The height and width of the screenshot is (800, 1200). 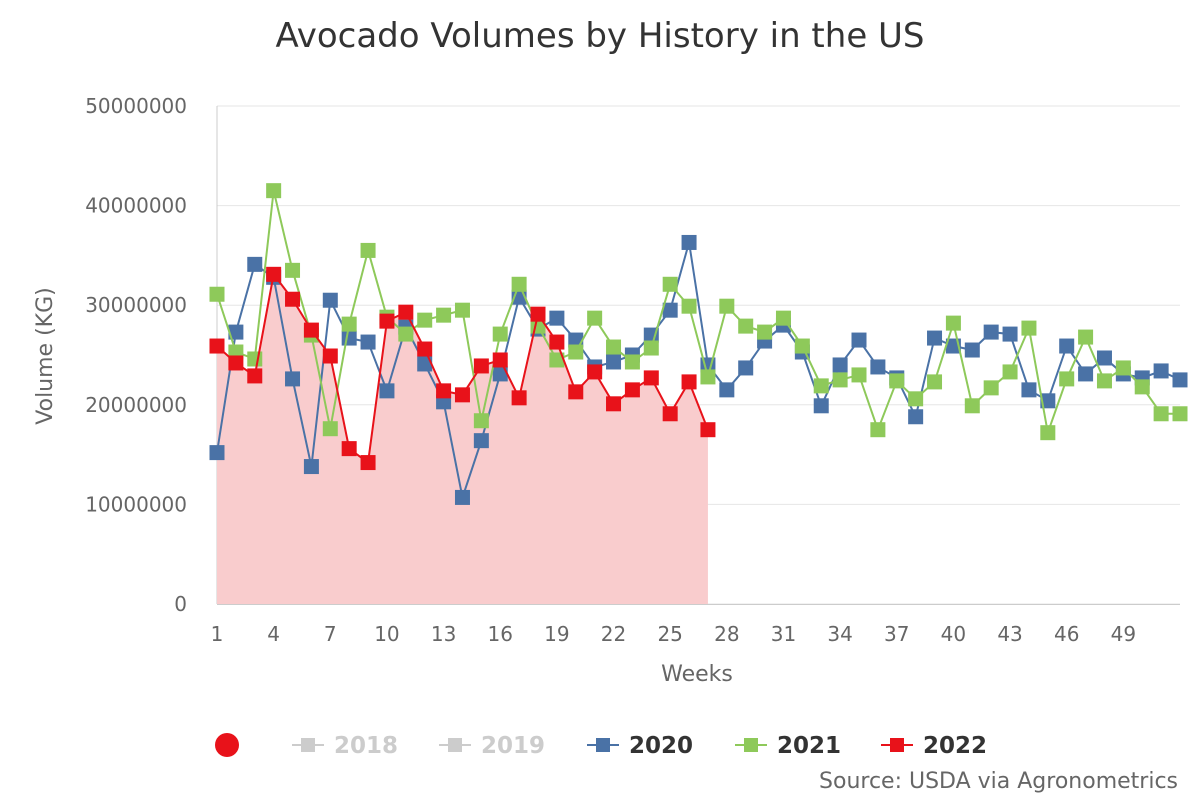 I want to click on legend-item-2022: 2022, so click(x=934, y=746).